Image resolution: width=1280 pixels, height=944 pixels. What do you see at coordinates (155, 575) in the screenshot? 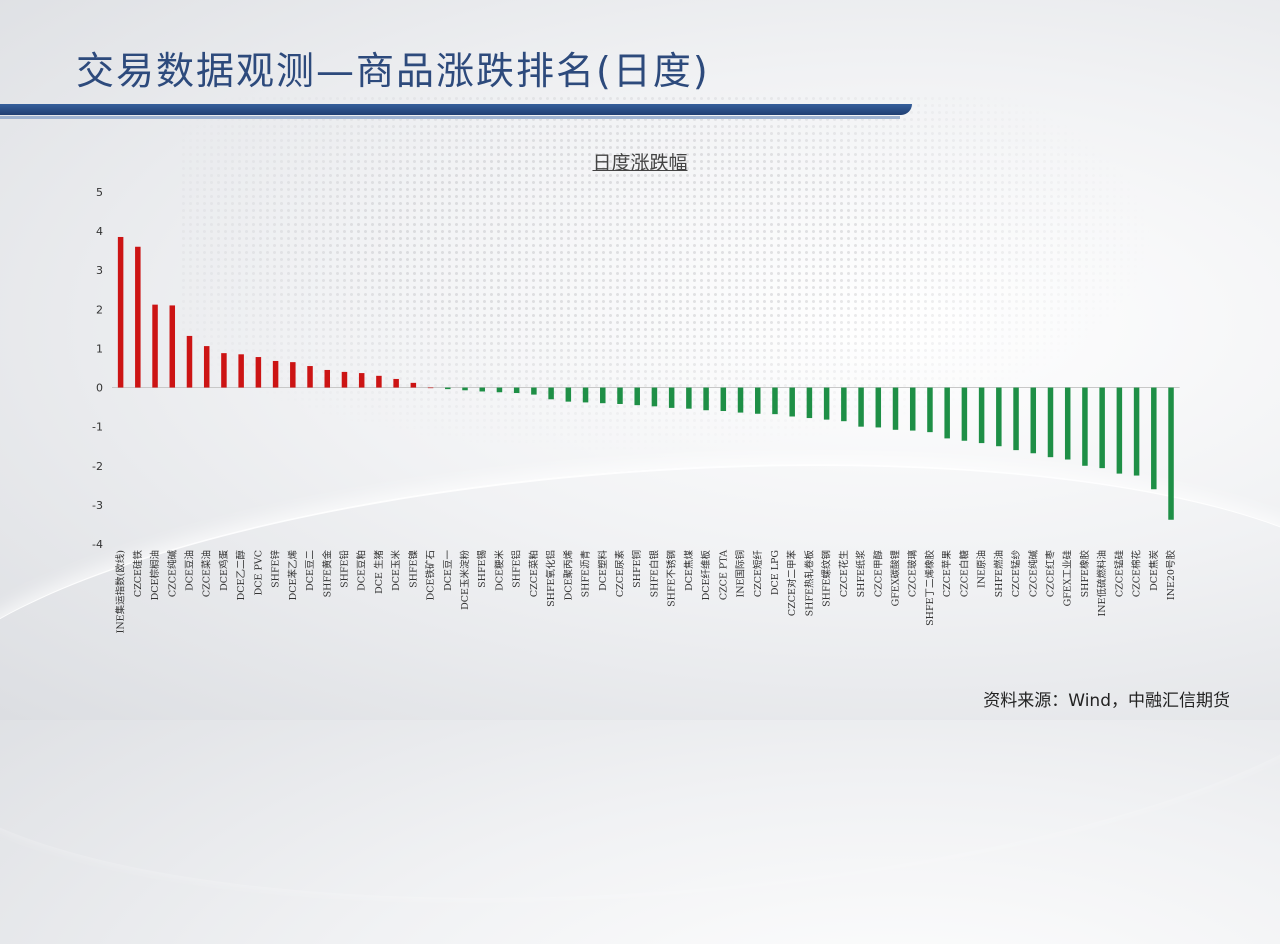
I see `x-category-label: DCE棕榈油` at bounding box center [155, 575].